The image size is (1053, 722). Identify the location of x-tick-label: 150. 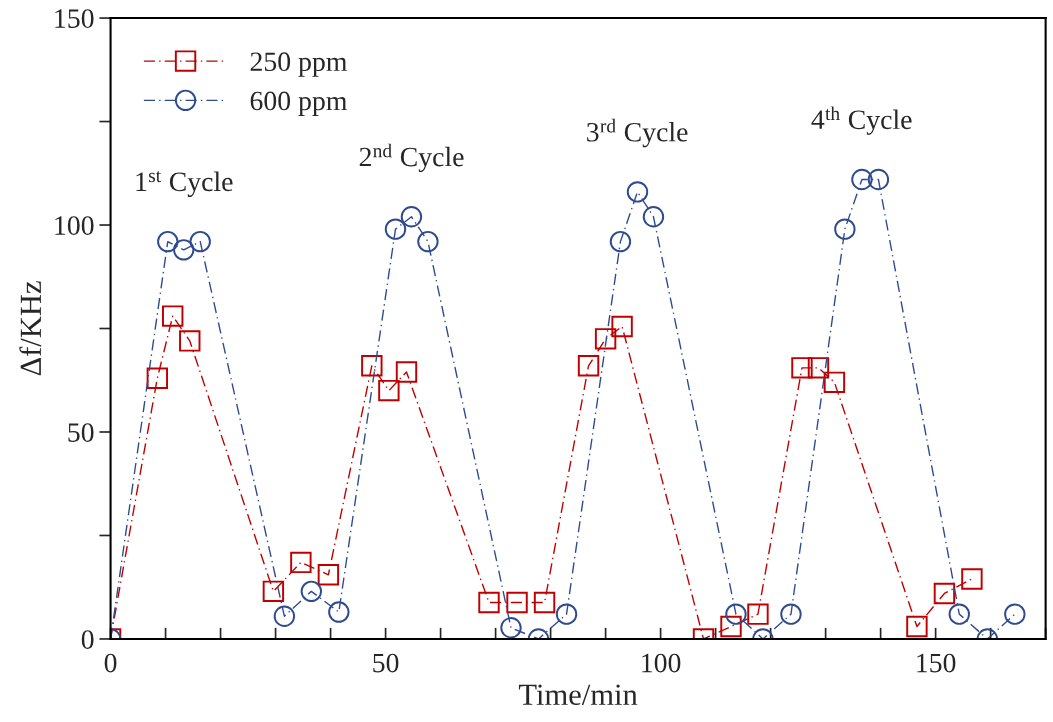
(936, 663).